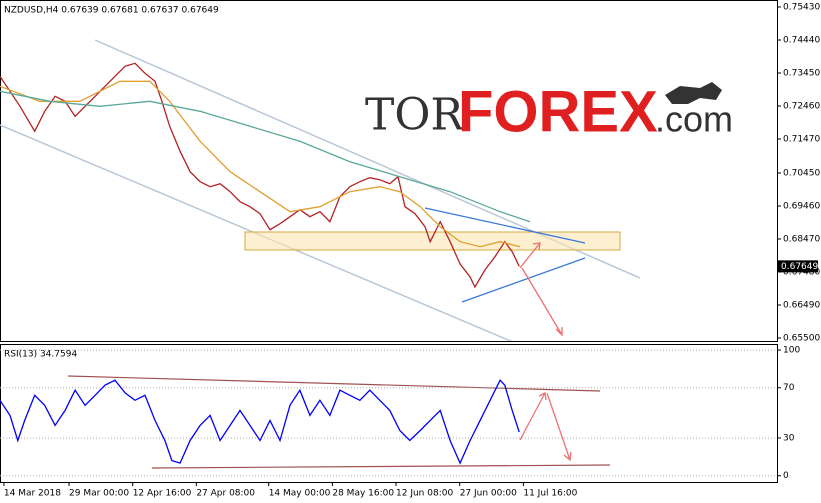  What do you see at coordinates (801, 339) in the screenshot?
I see `y-tick-label: 0.65500` at bounding box center [801, 339].